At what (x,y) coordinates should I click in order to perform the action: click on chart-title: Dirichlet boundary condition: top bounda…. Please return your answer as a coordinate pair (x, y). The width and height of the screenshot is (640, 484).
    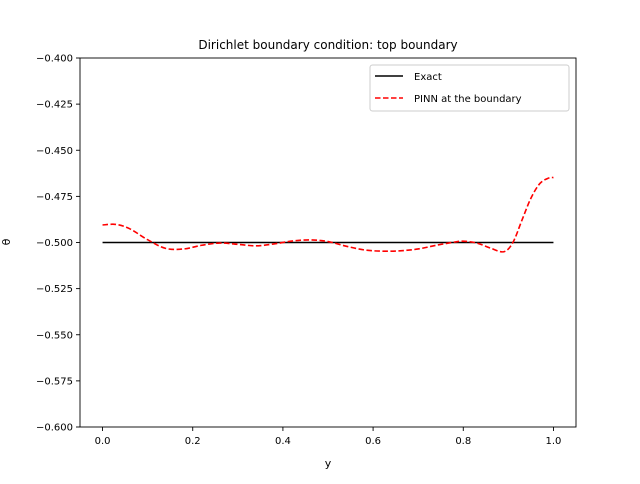
    Looking at the image, I should click on (327, 45).